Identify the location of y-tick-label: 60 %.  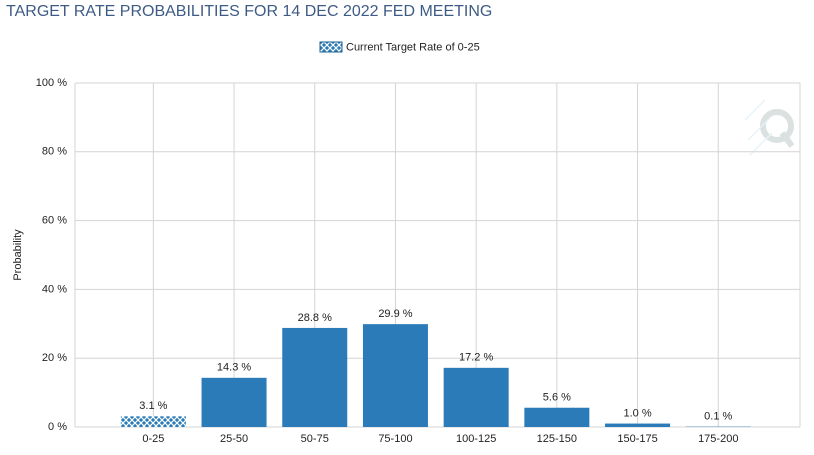
(54, 221).